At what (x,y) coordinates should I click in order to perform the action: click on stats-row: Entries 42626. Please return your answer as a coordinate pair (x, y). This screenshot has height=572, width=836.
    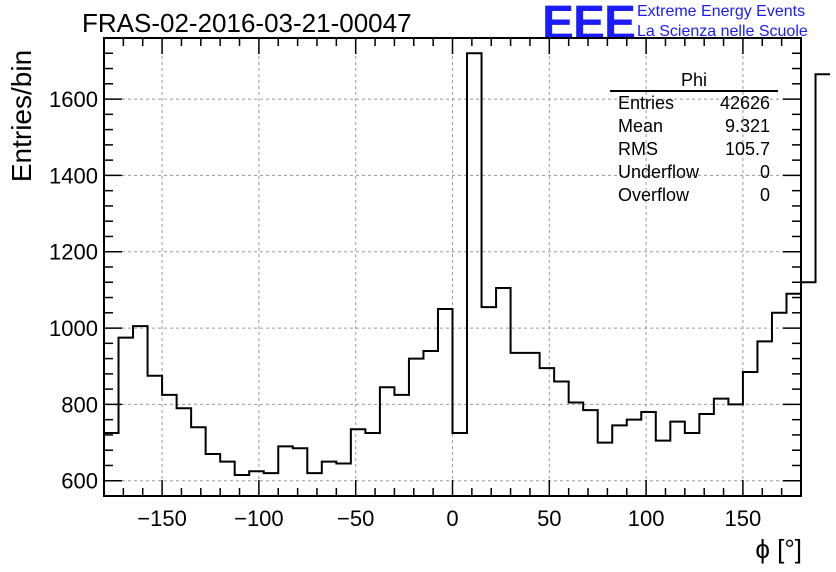
    Looking at the image, I should click on (694, 103).